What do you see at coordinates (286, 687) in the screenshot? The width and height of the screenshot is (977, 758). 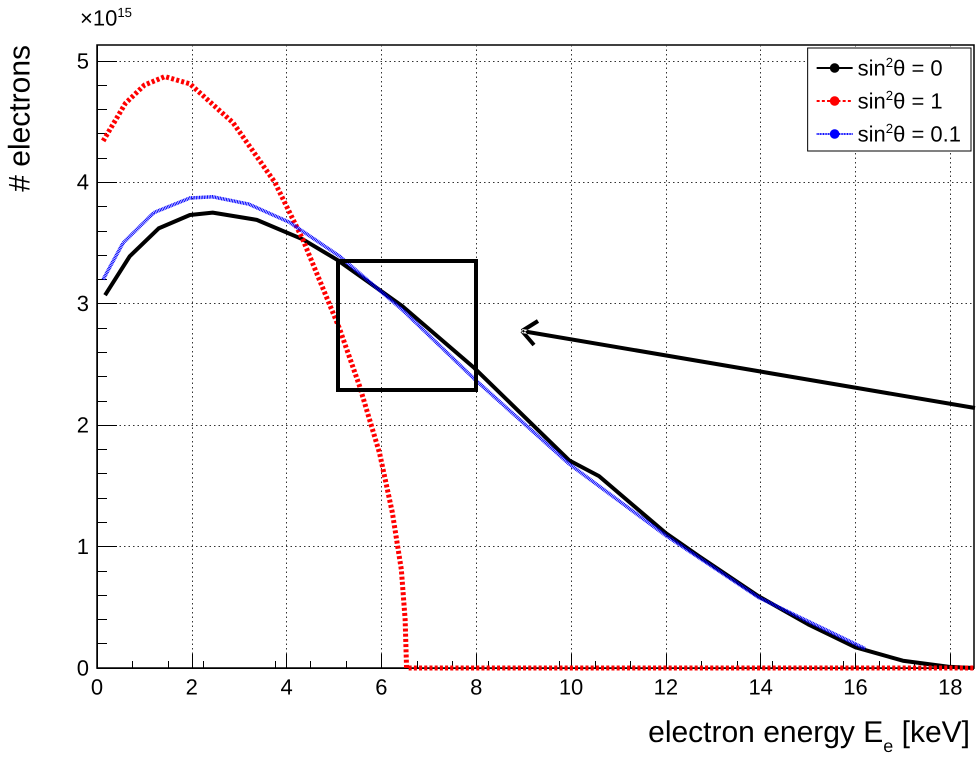 I see `x-tick-label: 4` at bounding box center [286, 687].